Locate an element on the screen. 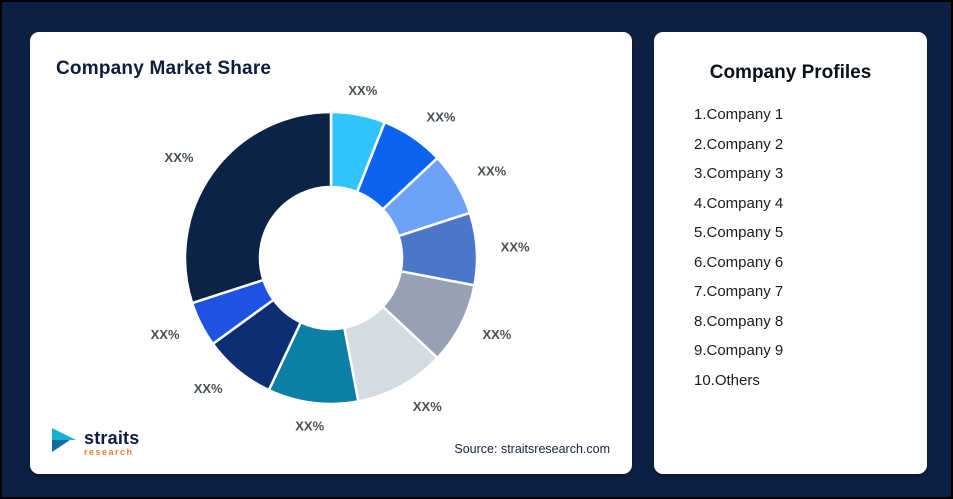 Image resolution: width=953 pixels, height=499 pixels. logo-text: straits research is located at coordinates (111, 443).